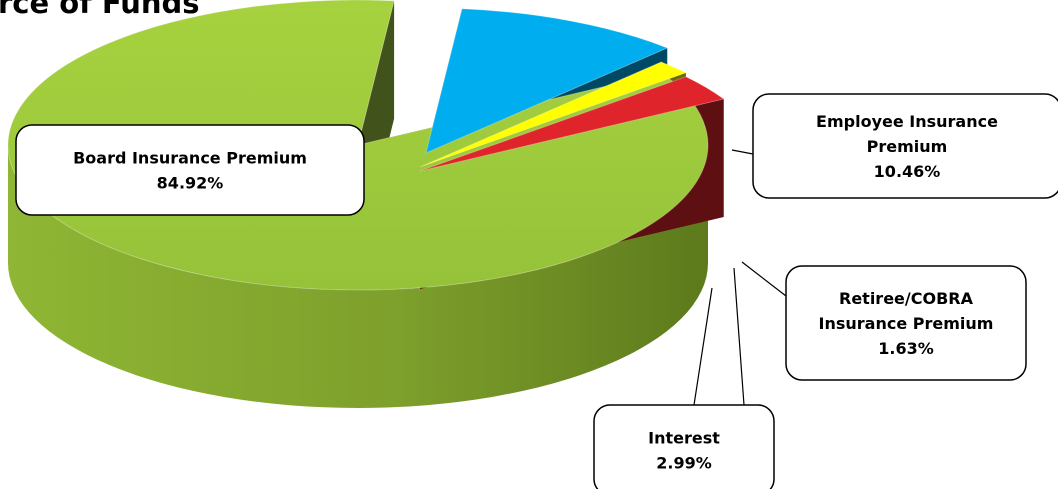 The width and height of the screenshot is (1058, 489). What do you see at coordinates (906, 298) in the screenshot?
I see `retiree-cobra-insurance-premium-label: Retiree/COBRA` at bounding box center [906, 298].